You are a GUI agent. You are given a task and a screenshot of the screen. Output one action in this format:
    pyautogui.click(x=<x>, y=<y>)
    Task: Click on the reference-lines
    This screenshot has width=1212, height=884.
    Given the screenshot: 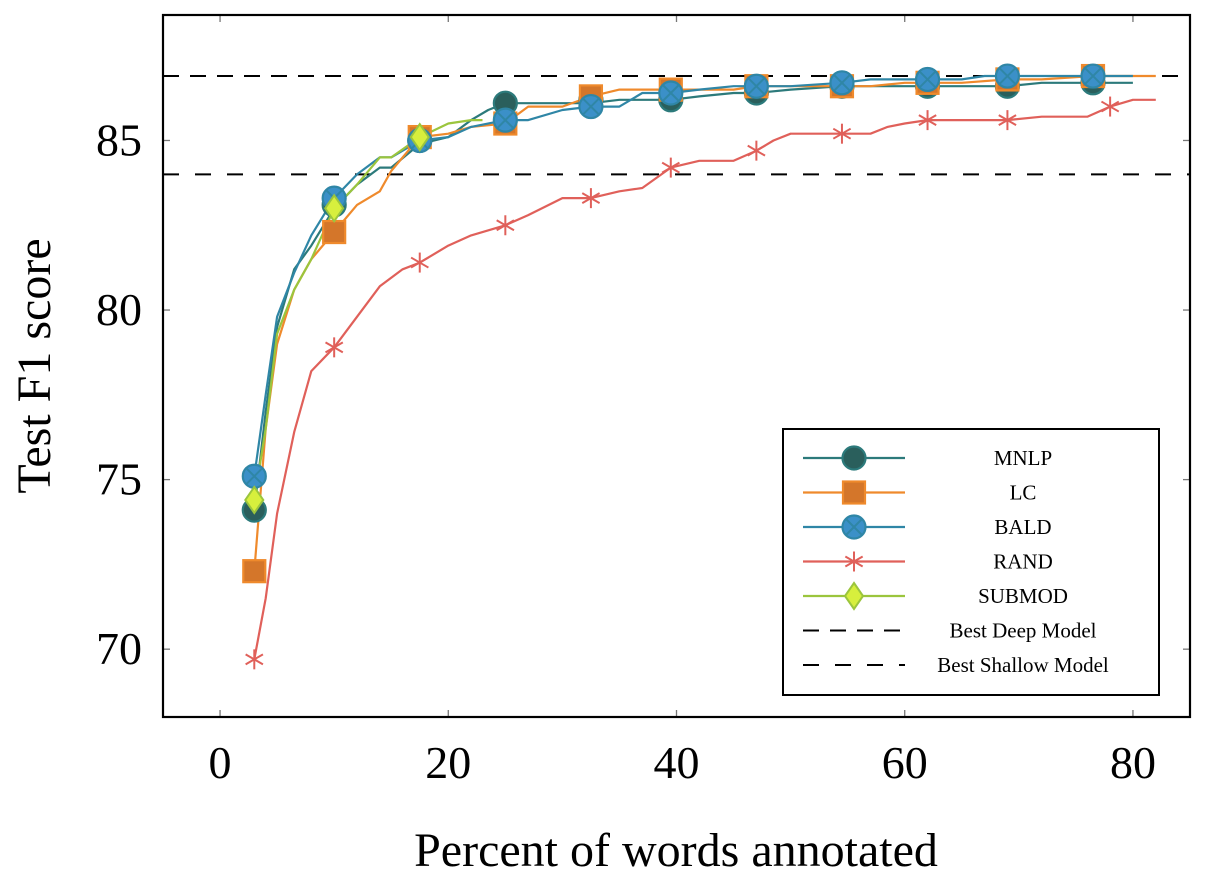 What is the action you would take?
    pyautogui.click(x=676, y=125)
    